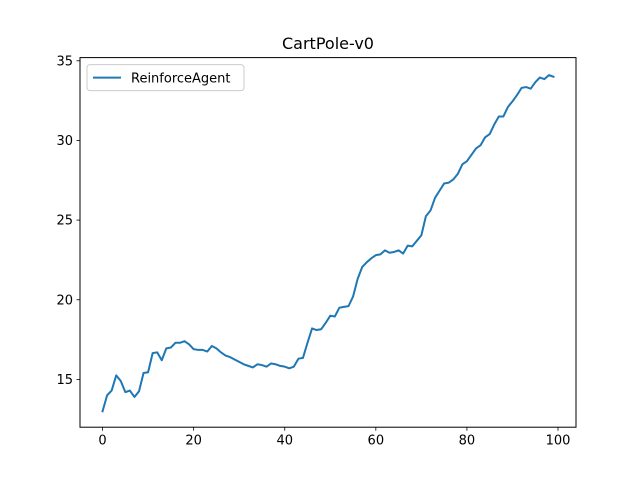 The width and height of the screenshot is (640, 480). I want to click on legend-label: ReinforceAgent, so click(181, 78).